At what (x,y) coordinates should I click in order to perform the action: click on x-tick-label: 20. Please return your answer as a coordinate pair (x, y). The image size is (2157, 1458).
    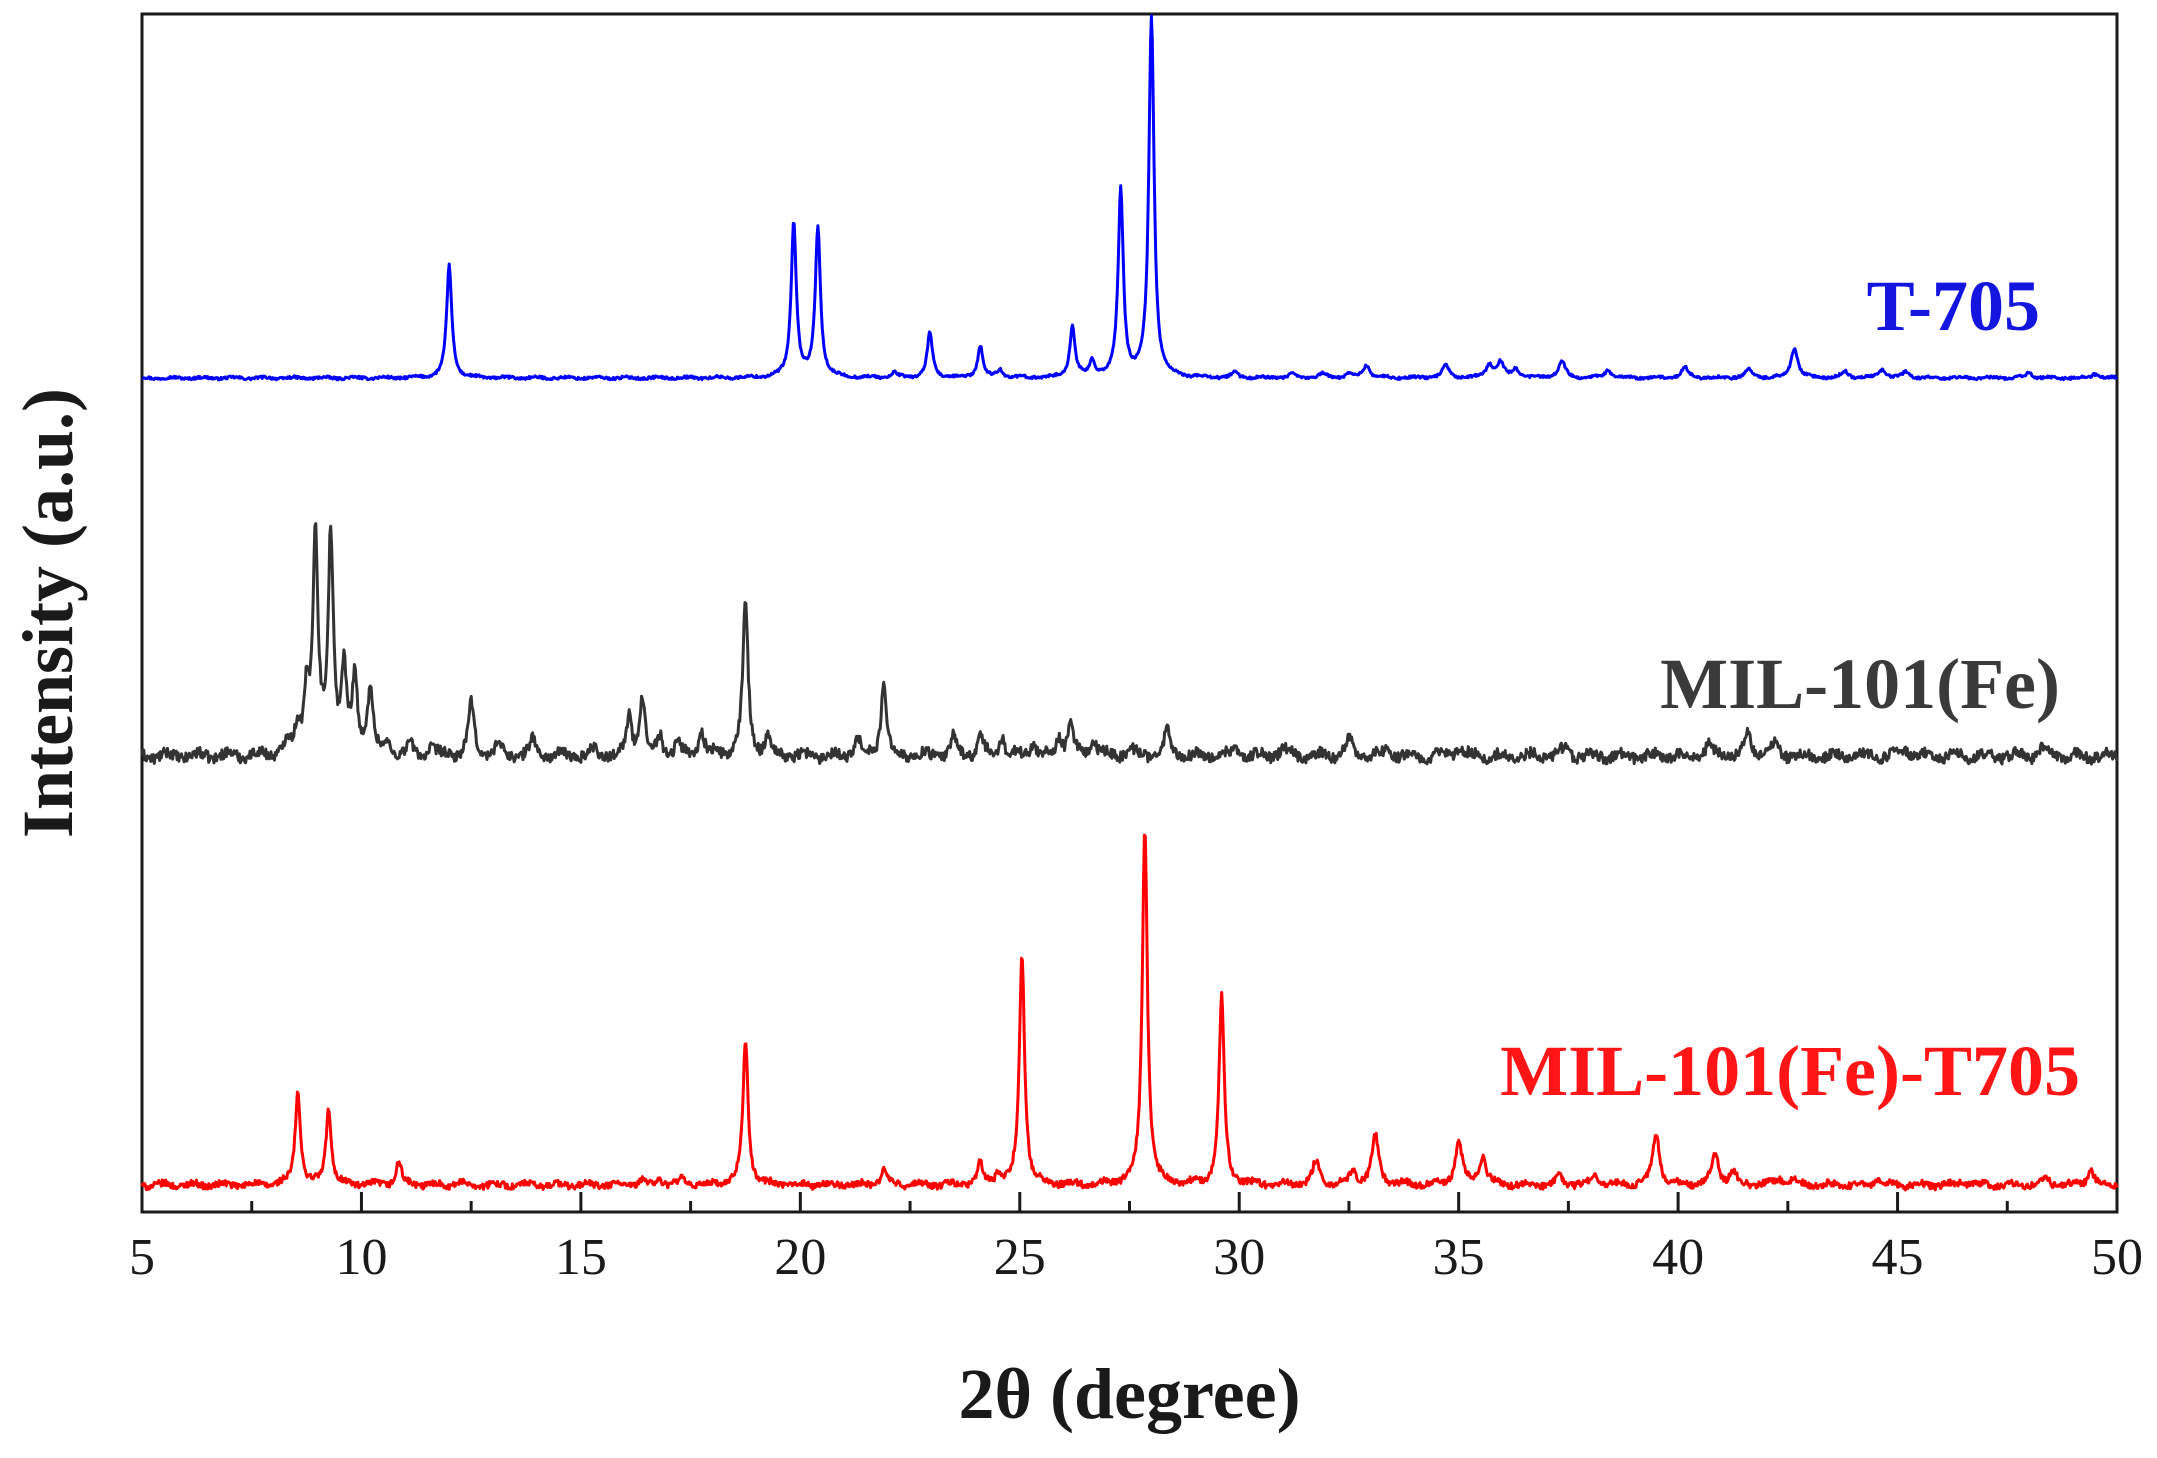
    Looking at the image, I should click on (800, 1257).